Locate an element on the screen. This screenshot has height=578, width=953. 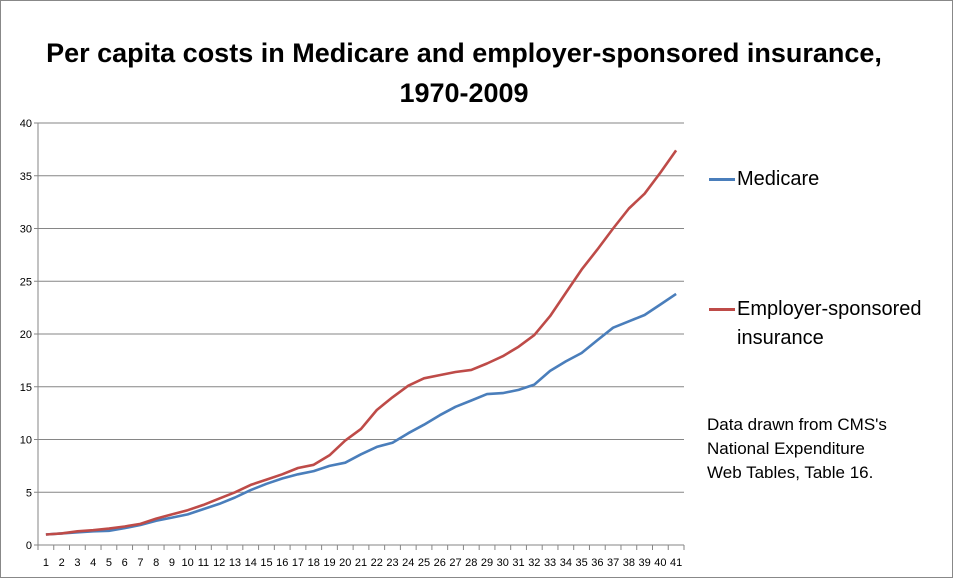
x-tick-label: 13 is located at coordinates (235, 563).